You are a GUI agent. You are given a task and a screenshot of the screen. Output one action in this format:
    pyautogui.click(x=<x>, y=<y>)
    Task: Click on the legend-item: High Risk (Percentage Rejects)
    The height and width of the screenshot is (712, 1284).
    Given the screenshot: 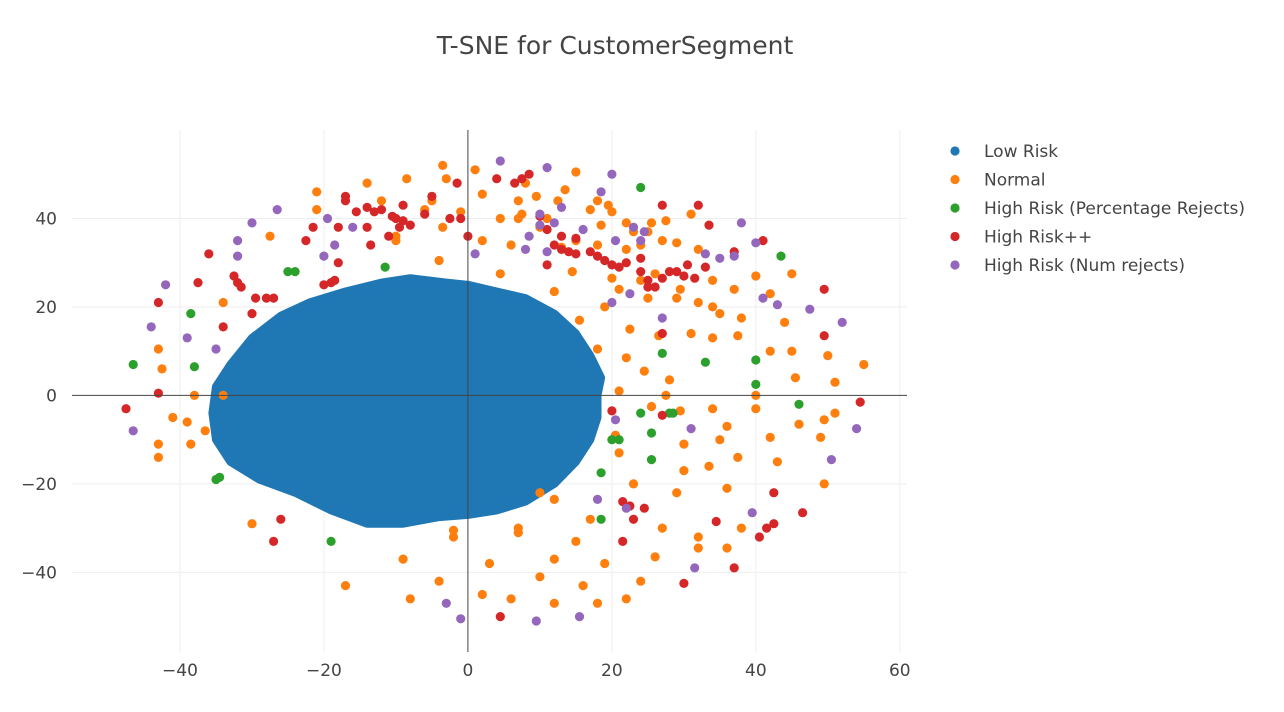 What is the action you would take?
    pyautogui.click(x=1097, y=209)
    